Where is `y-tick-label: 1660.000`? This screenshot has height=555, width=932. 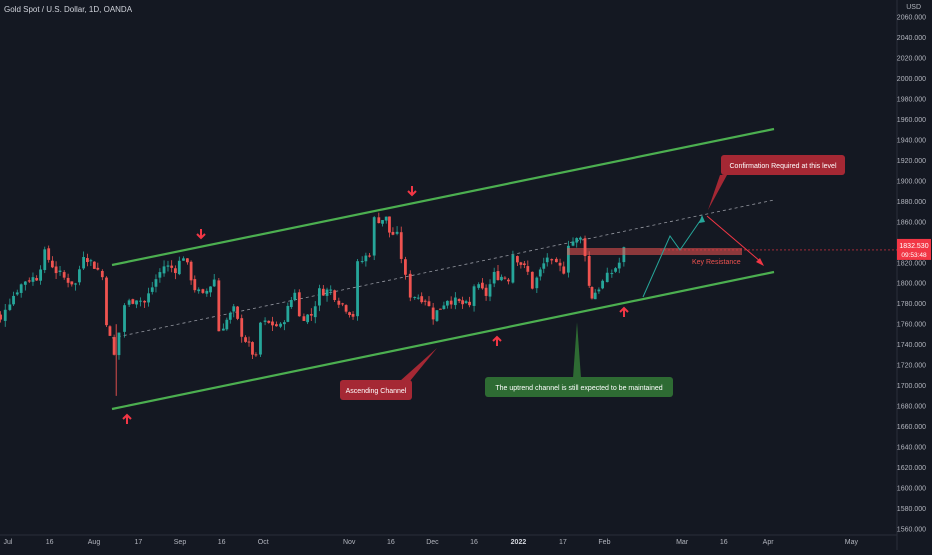 y-tick-label: 1660.000 is located at coordinates (911, 427).